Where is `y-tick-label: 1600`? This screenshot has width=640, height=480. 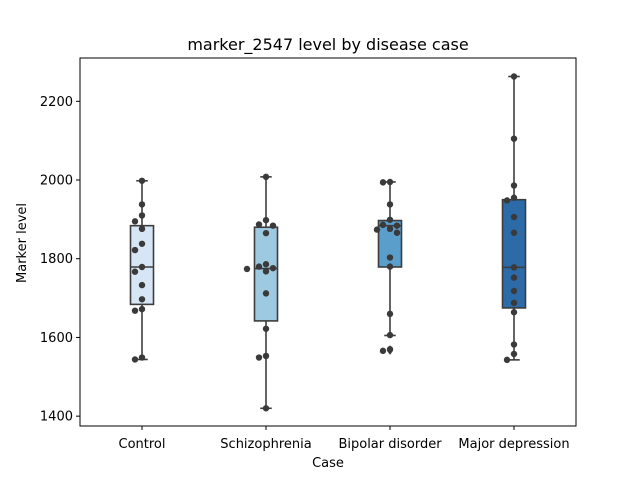 y-tick-label: 1600 is located at coordinates (56, 338).